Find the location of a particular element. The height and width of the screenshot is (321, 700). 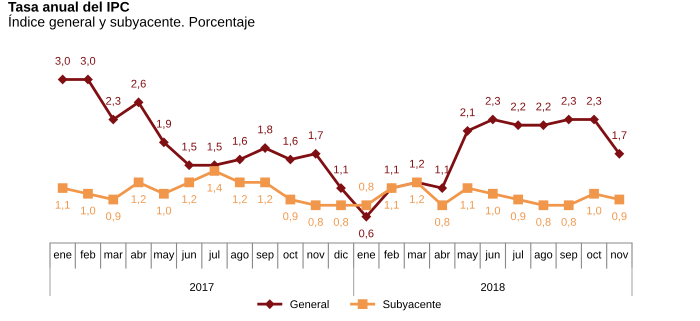

data-label: 1,9 is located at coordinates (164, 124).